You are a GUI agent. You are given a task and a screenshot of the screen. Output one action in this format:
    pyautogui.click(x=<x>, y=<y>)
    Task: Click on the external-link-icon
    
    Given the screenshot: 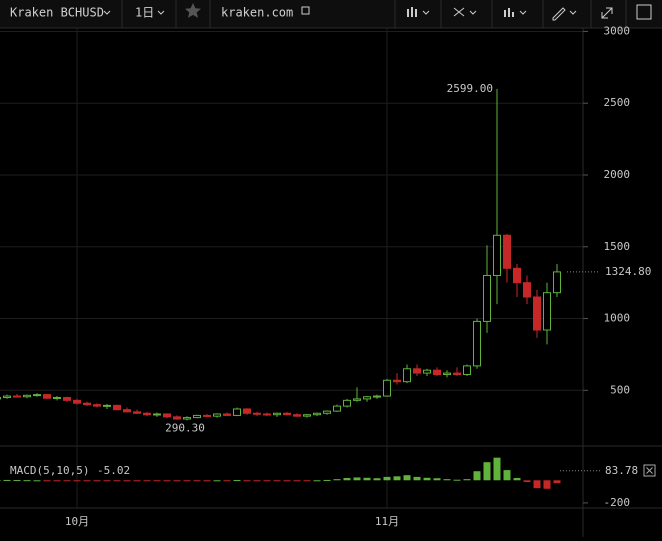 What is the action you would take?
    pyautogui.click(x=305, y=10)
    